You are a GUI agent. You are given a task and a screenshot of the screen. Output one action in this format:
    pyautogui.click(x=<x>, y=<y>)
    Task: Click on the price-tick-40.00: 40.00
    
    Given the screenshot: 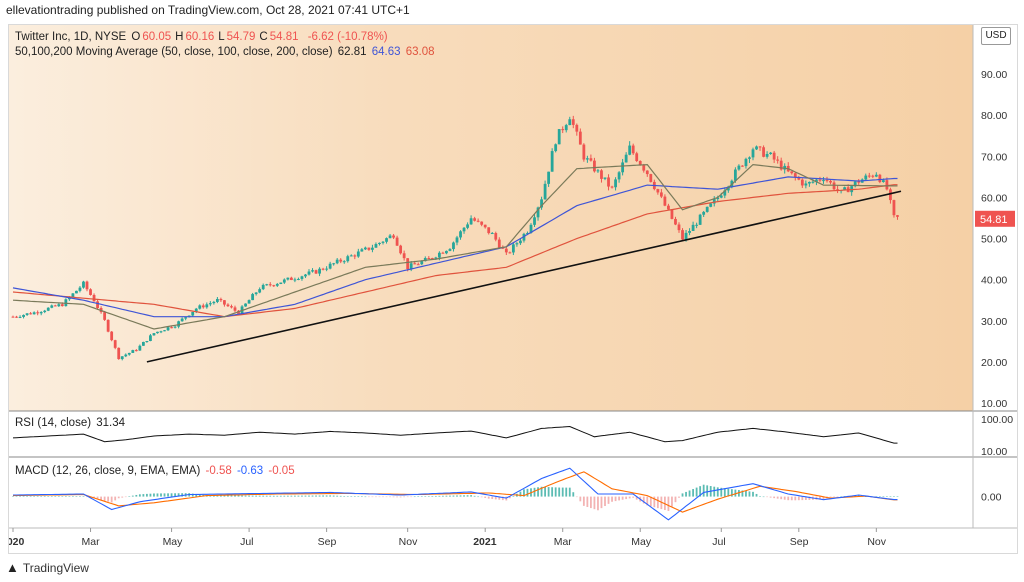 What is the action you would take?
    pyautogui.click(x=994, y=281)
    